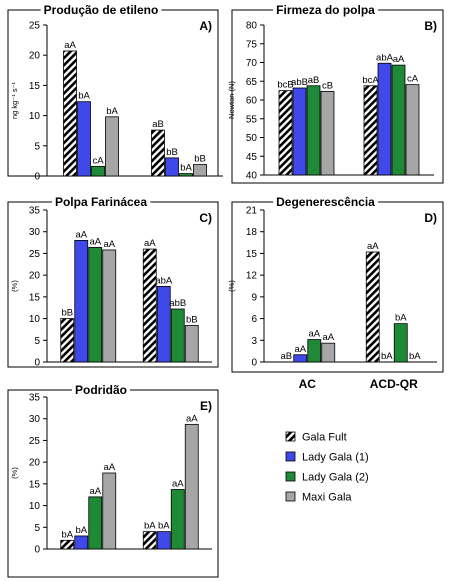 The width and height of the screenshot is (453, 581). What do you see at coordinates (252, 276) in the screenshot?
I see `y-tick-label: 12` at bounding box center [252, 276].